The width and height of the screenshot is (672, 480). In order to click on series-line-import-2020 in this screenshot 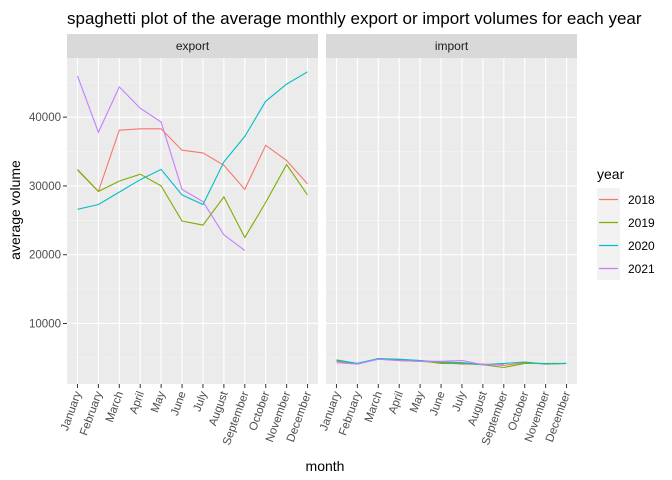, I will do `click(451, 362)`.